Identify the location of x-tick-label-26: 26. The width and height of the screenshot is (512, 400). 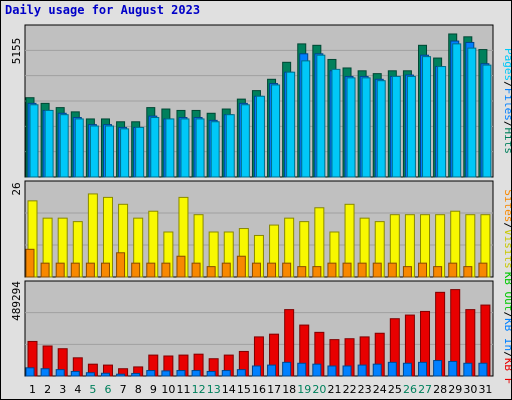
(410, 389).